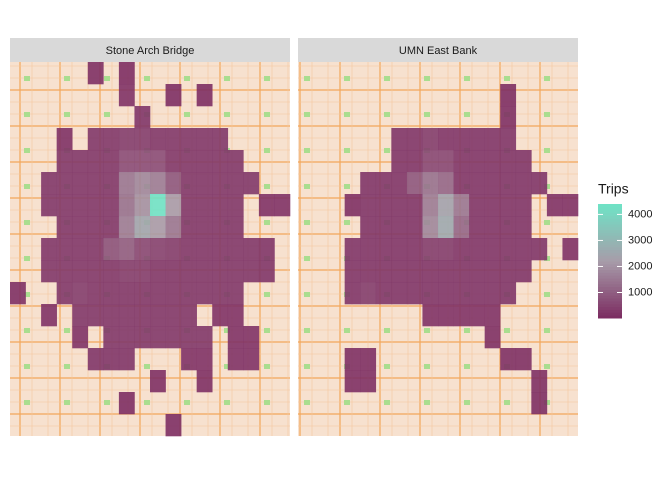 This screenshot has height=485, width=672. I want to click on legend-title: Trips, so click(613, 189).